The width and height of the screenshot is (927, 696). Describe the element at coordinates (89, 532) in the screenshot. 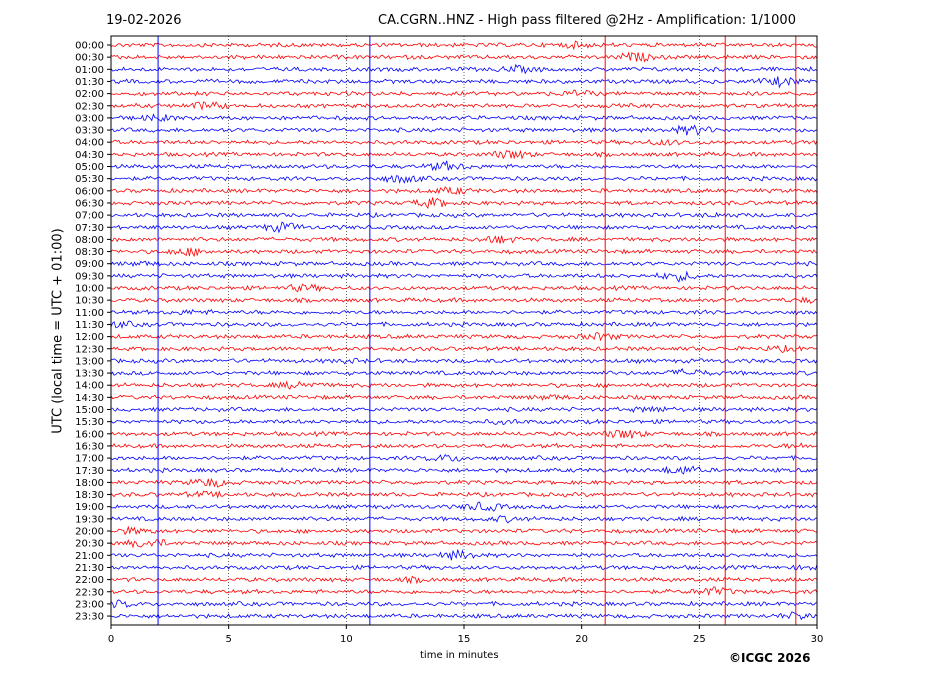

I see `y-tick-label: 20:00` at that location.